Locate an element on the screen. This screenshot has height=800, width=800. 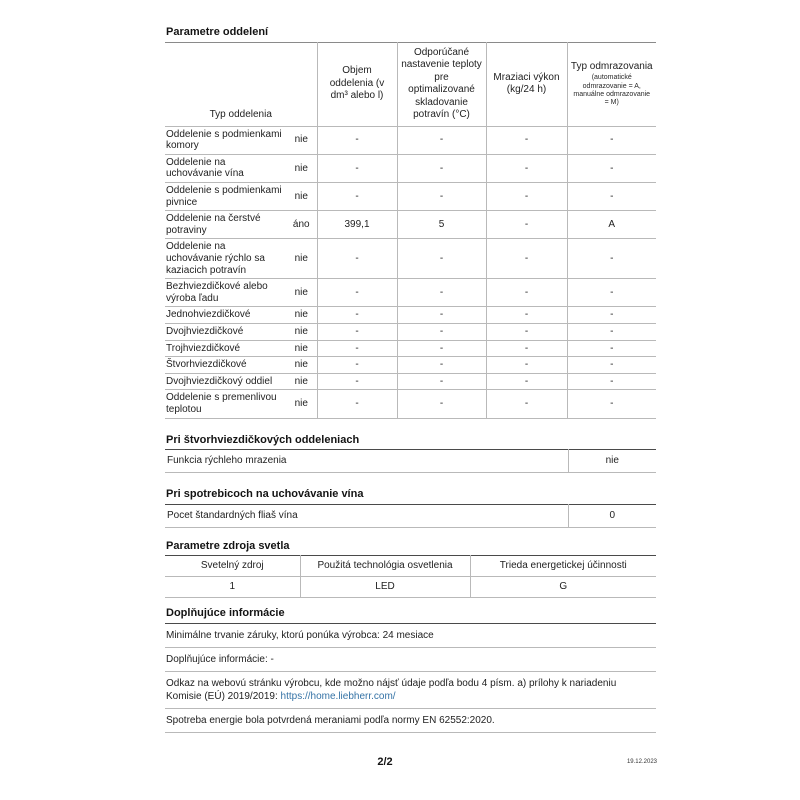
light-source-values-row: 1 LED G is located at coordinates (410, 587).